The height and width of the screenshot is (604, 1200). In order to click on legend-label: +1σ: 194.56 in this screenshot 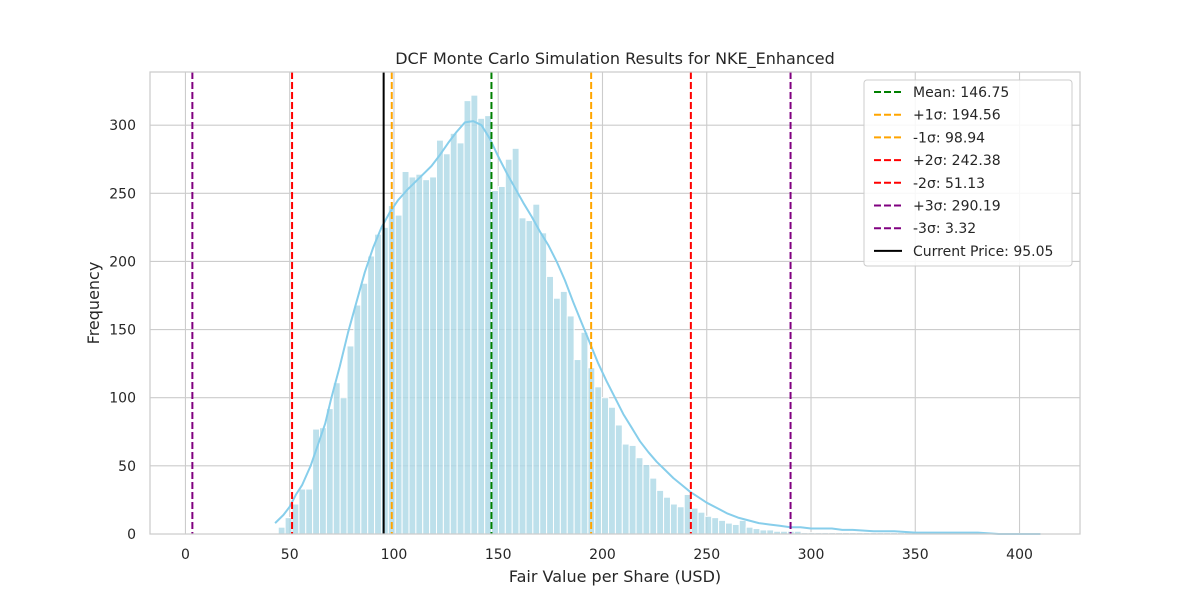, I will do `click(957, 116)`.